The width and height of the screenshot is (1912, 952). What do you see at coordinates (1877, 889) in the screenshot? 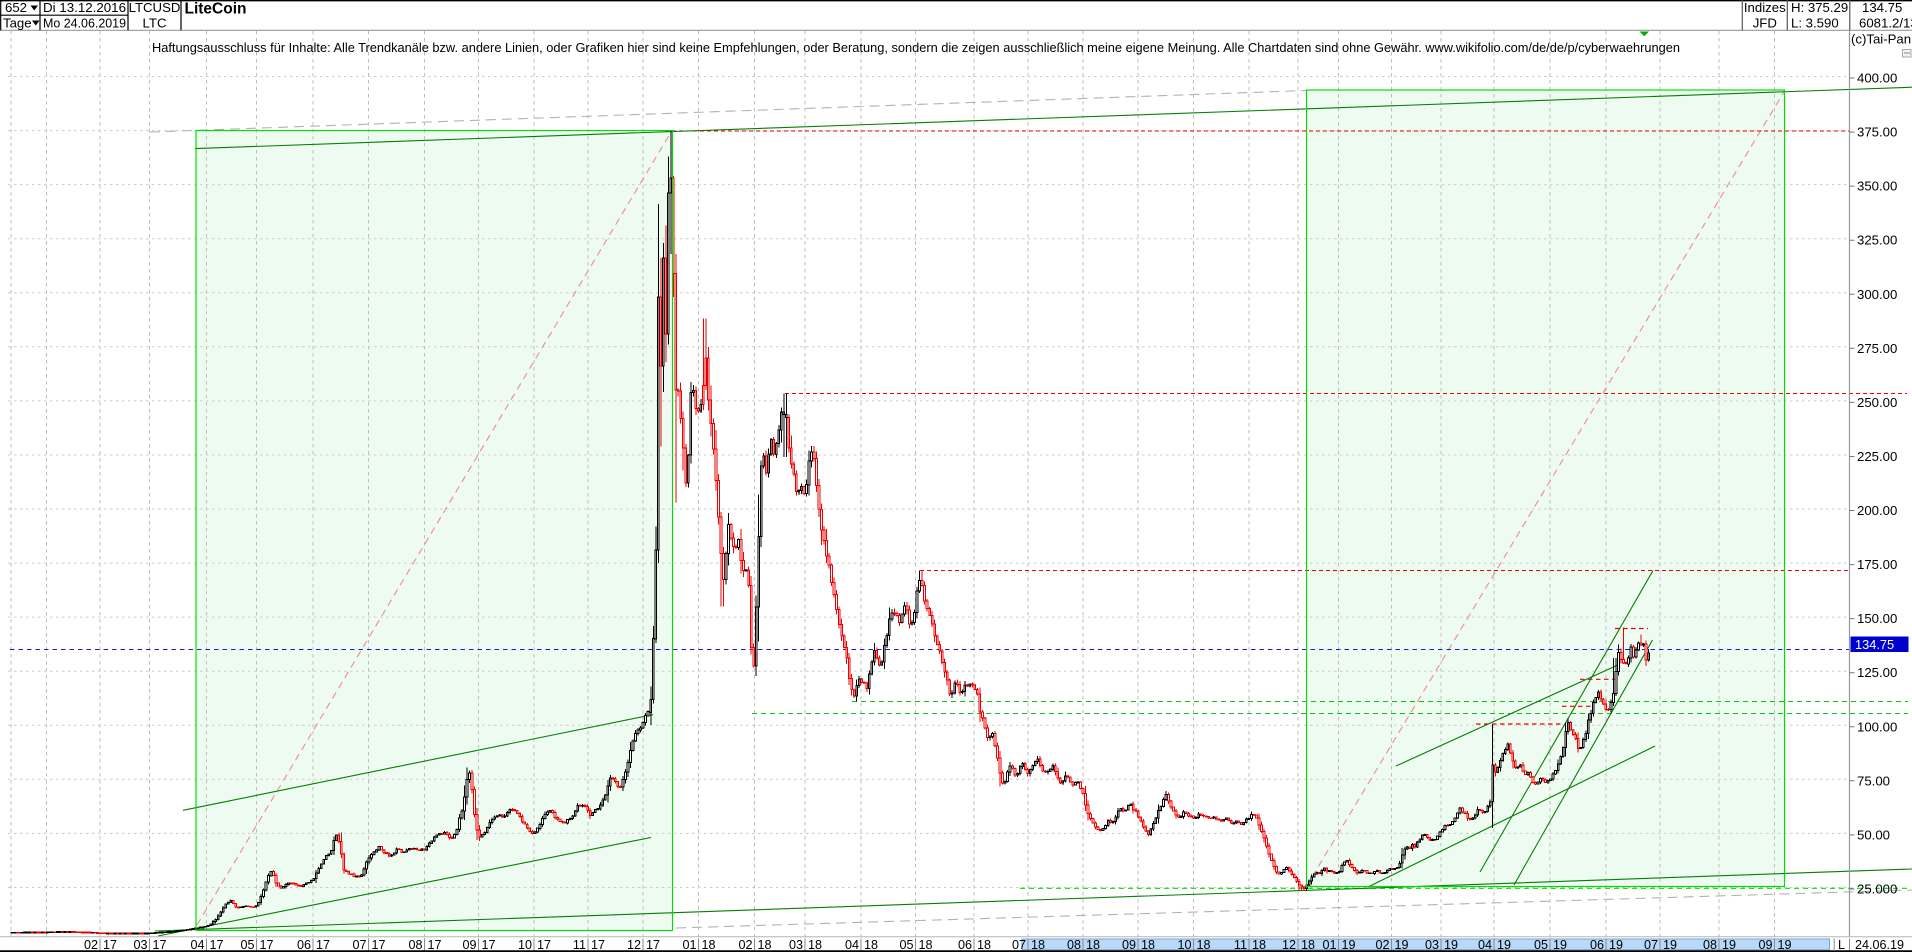
I see `svg-text: 25.000` at bounding box center [1877, 889].